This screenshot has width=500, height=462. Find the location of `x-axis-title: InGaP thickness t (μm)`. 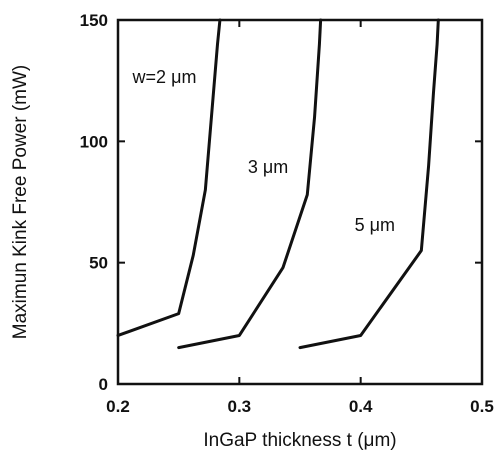

x-axis-title: InGaP thickness t (μm) is located at coordinates (299, 440).